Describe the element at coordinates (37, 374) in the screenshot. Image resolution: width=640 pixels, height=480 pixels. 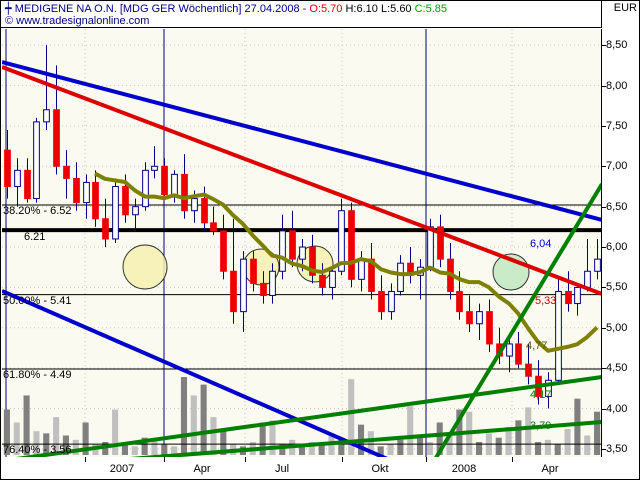
I see `fib-level-label: 61.80% - 4.49` at that location.